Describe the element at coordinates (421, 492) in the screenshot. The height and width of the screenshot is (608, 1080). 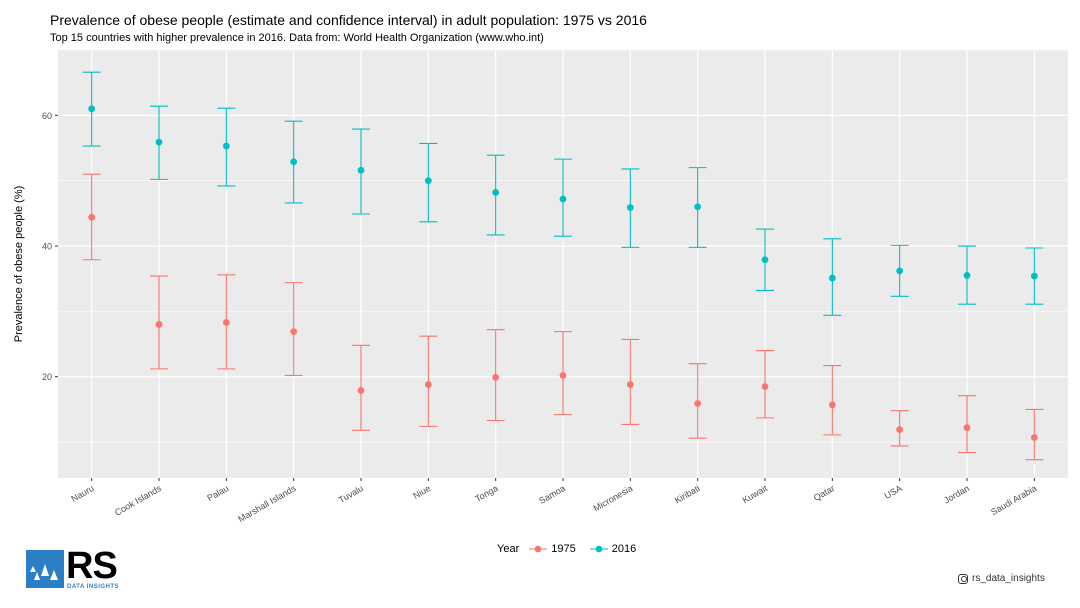
I see `x-tick-label: Niue` at that location.